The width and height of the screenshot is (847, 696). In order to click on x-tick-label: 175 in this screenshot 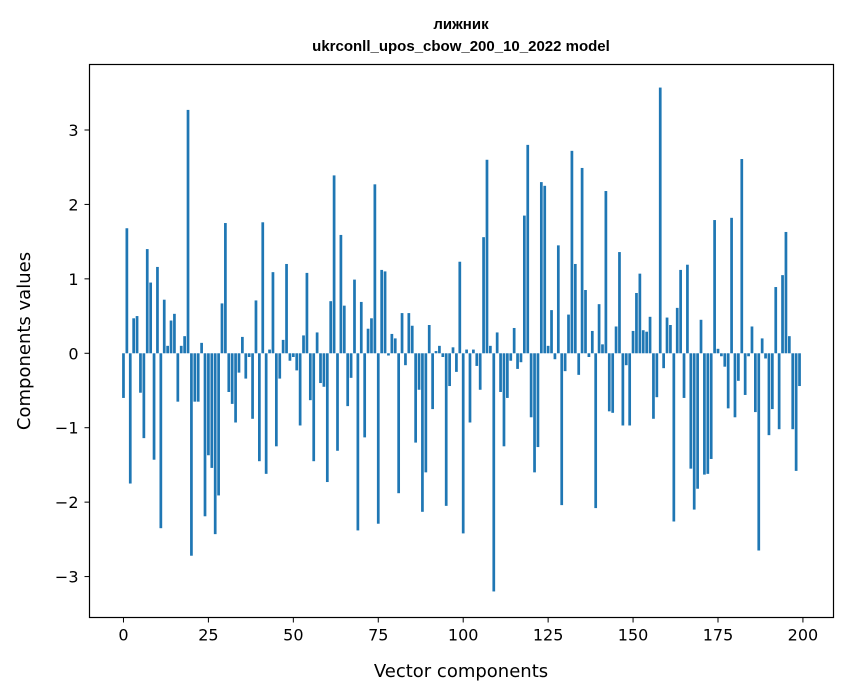, I will do `click(718, 635)`.